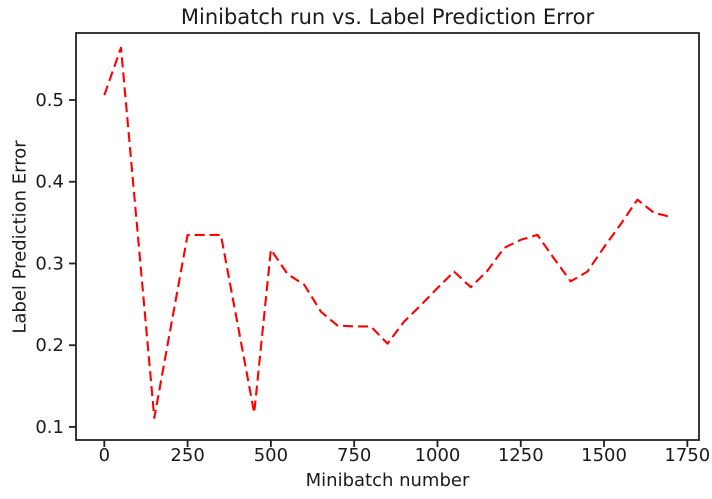 Image resolution: width=712 pixels, height=499 pixels. What do you see at coordinates (49, 100) in the screenshot?
I see `y-tick-label: 0.5` at bounding box center [49, 100].